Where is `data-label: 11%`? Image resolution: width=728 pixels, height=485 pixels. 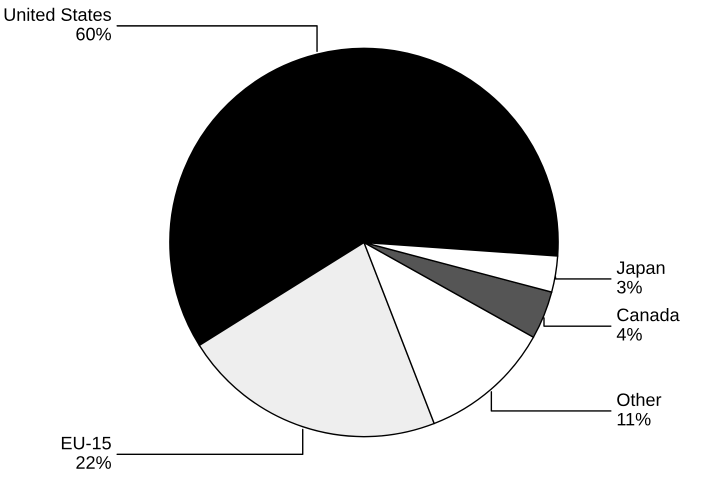 data-label: 11% is located at coordinates (634, 419).